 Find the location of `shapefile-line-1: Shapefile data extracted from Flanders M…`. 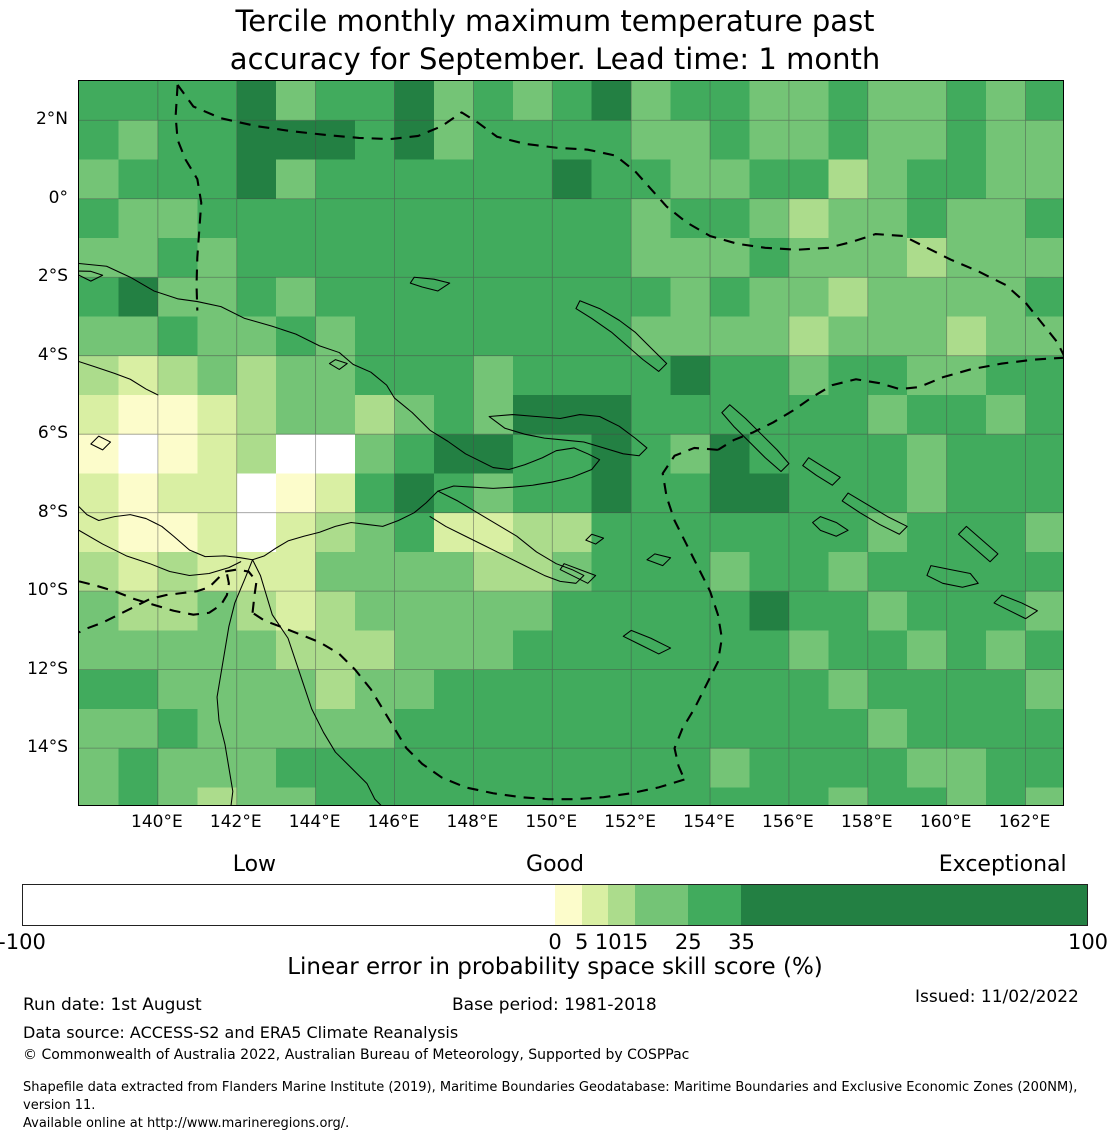

shapefile-line-1: Shapefile data extracted from Flanders M… is located at coordinates (550, 1096).